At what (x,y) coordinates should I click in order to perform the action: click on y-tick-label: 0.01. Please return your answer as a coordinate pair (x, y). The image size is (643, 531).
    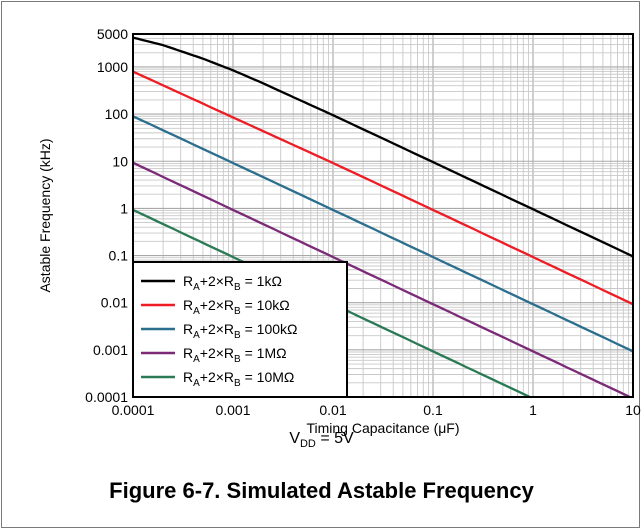
    Looking at the image, I should click on (114, 303).